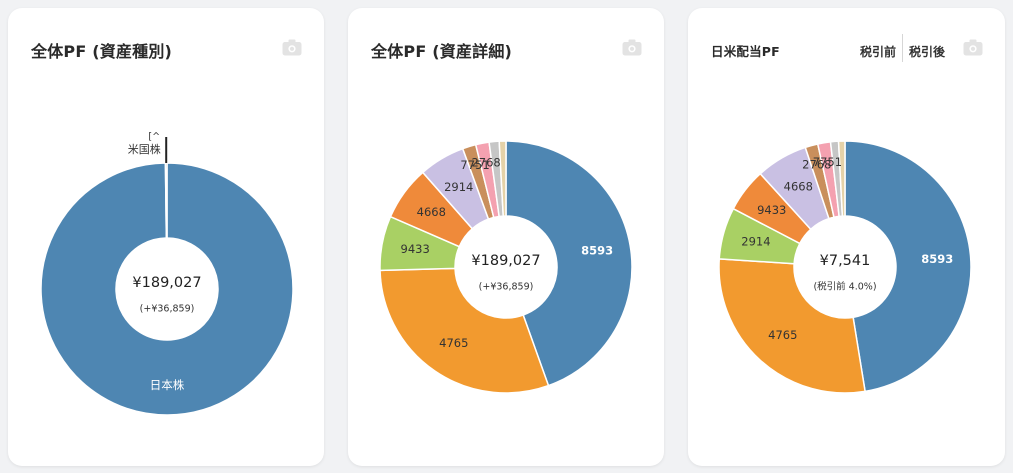 This screenshot has width=1013, height=473. What do you see at coordinates (442, 51) in the screenshot?
I see `card-title: 全体PF (資産詳細)` at bounding box center [442, 51].